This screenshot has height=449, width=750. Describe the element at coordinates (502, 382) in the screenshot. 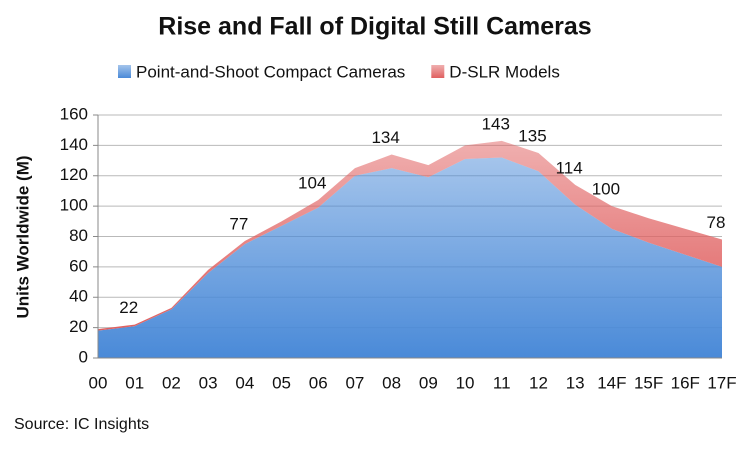

I see `x-tick-label: 11` at that location.